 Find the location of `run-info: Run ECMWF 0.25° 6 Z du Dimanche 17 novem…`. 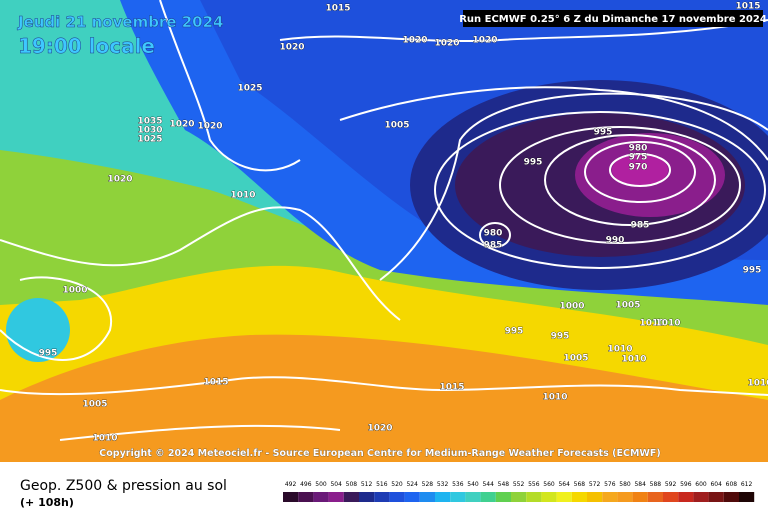

run-info: Run ECMWF 0.25° 6 Z du Dimanche 17 novem… is located at coordinates (613, 19).